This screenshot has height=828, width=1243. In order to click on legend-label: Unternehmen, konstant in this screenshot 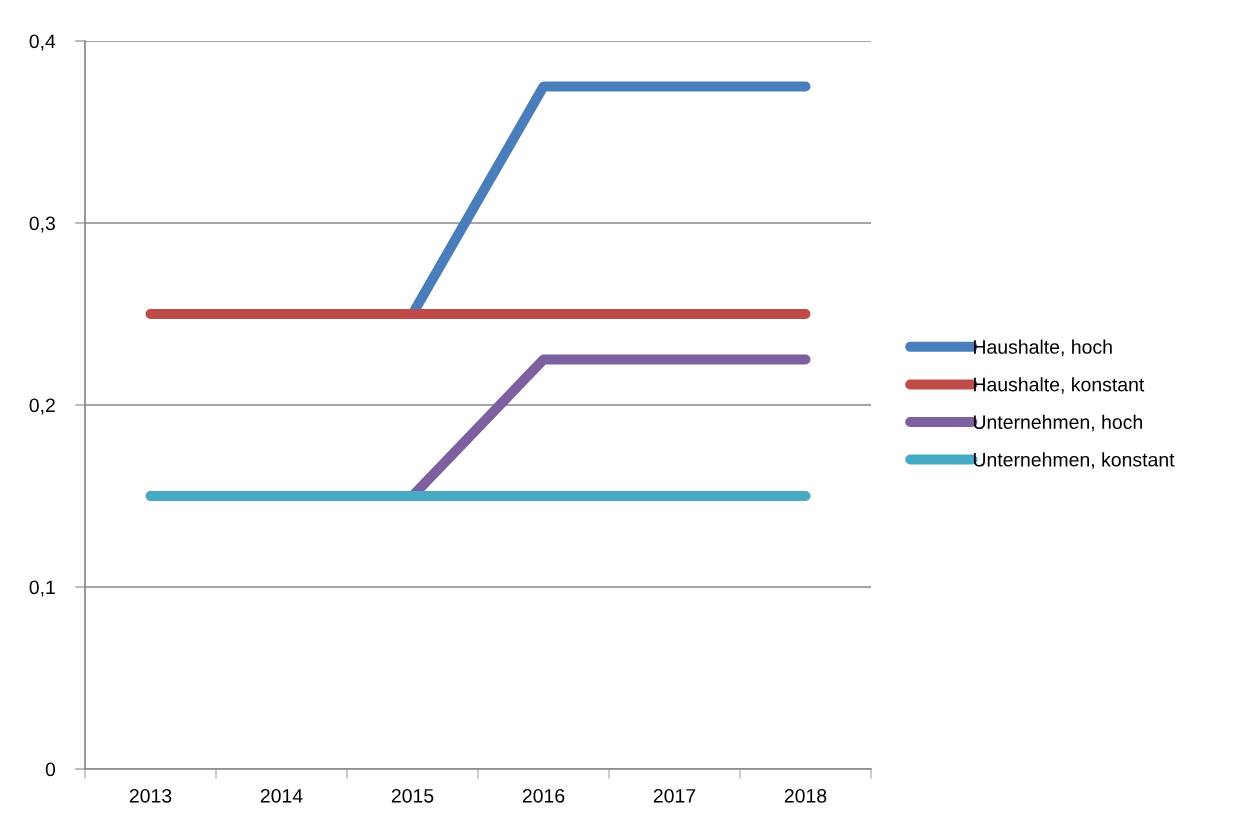, I will do `click(1074, 460)`.